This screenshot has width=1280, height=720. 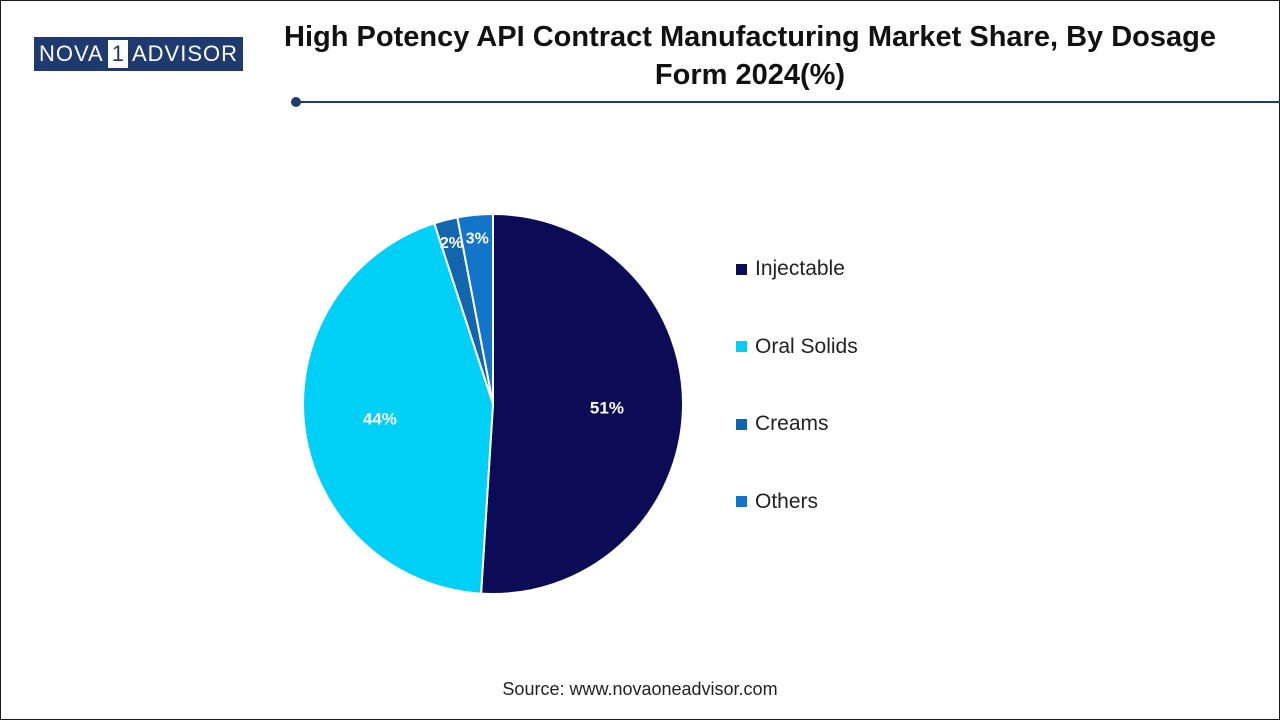 What do you see at coordinates (117, 54) in the screenshot?
I see `logo-digit: 1` at bounding box center [117, 54].